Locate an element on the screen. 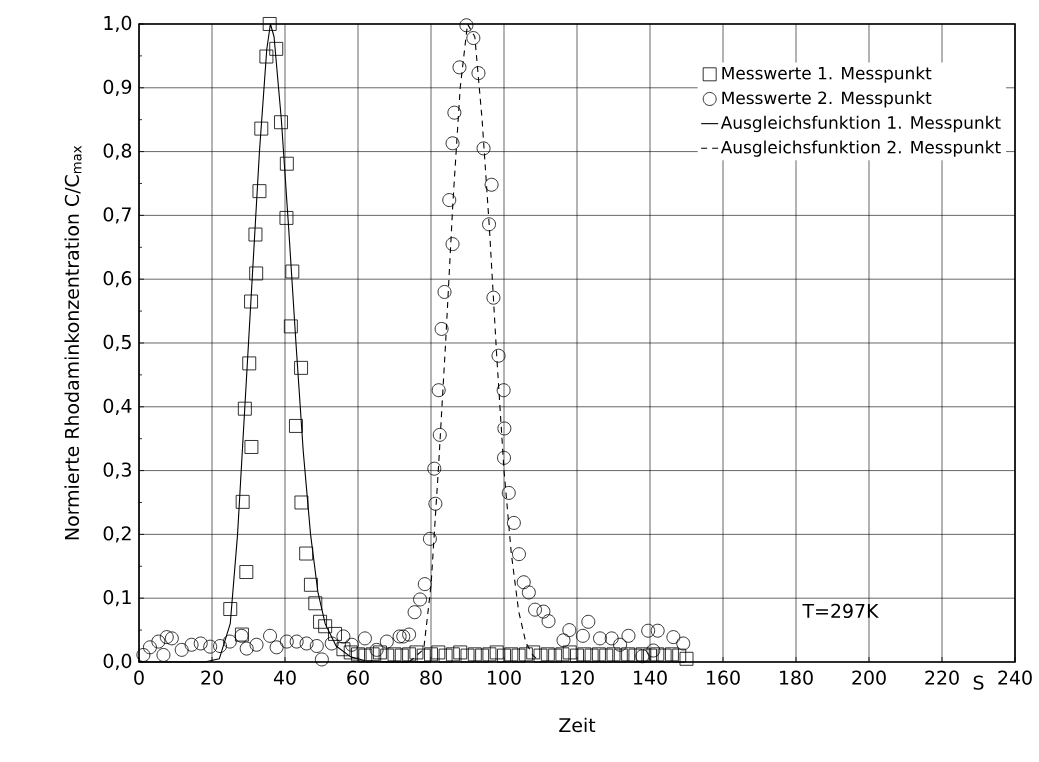  x-tick-label: 40 is located at coordinates (284, 677).